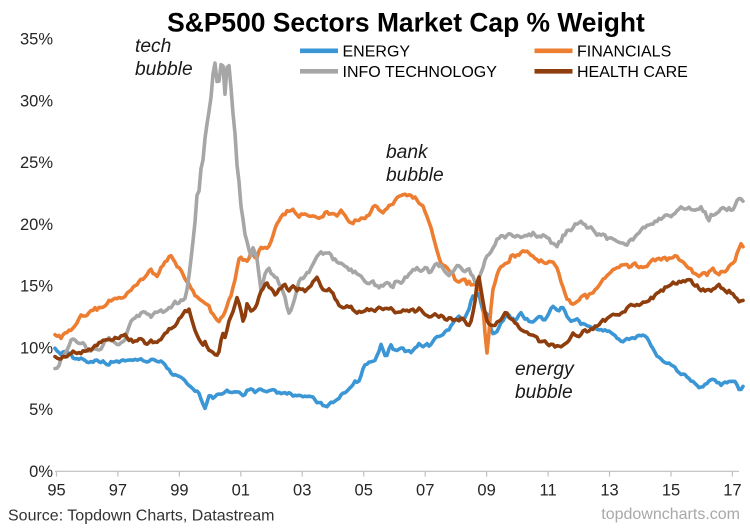 Image resolution: width=750 pixels, height=530 pixels. What do you see at coordinates (36, 348) in the screenshot?
I see `svg-text: 10%` at bounding box center [36, 348].